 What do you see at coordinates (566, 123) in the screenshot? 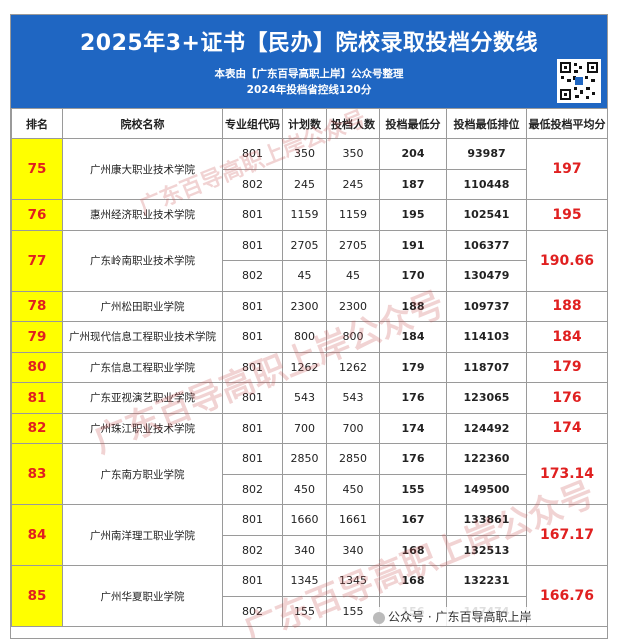
I see `col-header-avg-score: 最低投档平均分` at bounding box center [566, 123].